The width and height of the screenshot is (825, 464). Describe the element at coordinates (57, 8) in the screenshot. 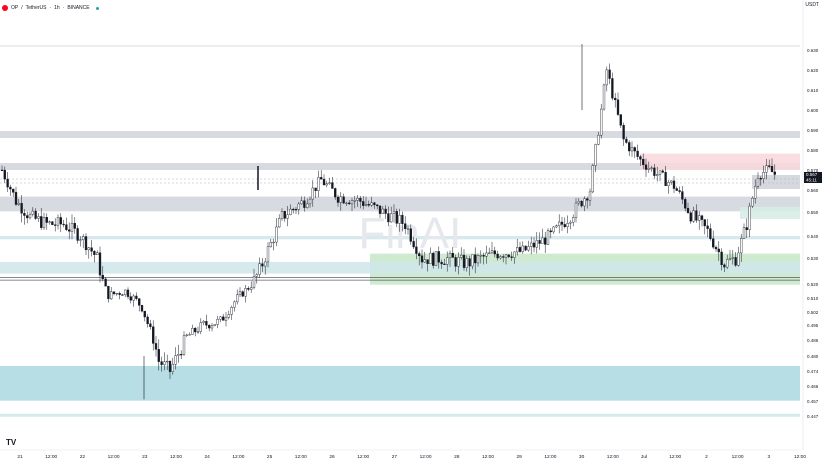

I see `interval-label: 1h` at that location.